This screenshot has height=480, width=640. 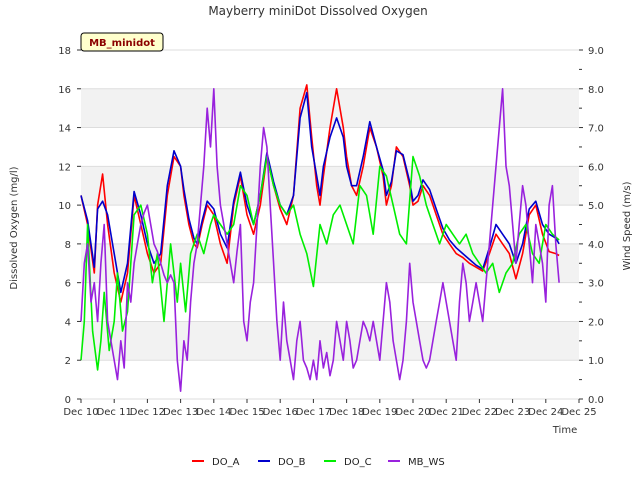 I want to click on y2-axis-label: Wind Speed (m/s), so click(x=627, y=225).